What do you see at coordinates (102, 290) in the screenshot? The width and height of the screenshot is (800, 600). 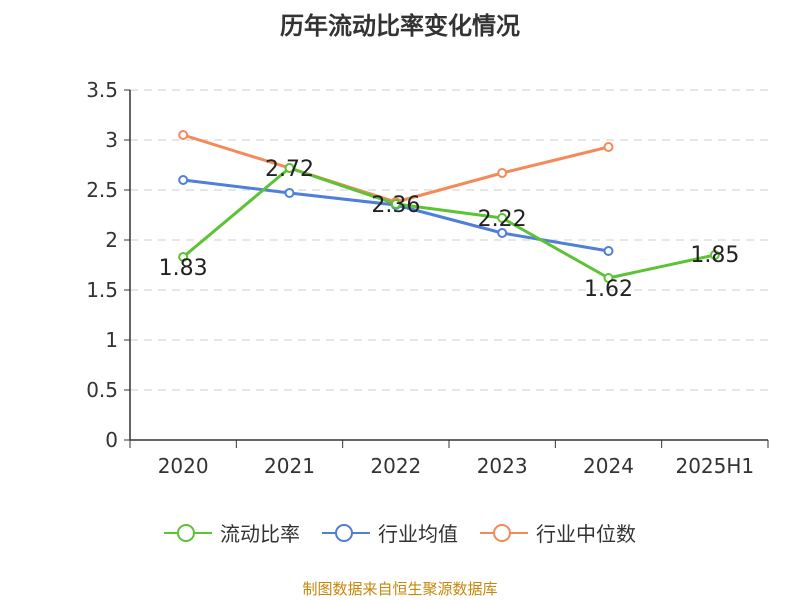 I see `y-tick-label: 1.5` at bounding box center [102, 290].